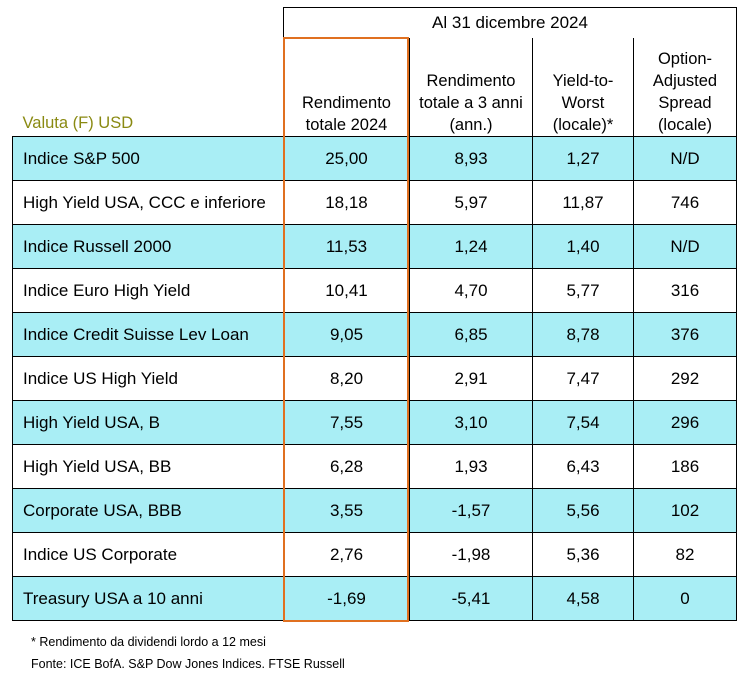 Image resolution: width=742 pixels, height=680 pixels. What do you see at coordinates (583, 334) in the screenshot?
I see `cell-ytw: 8,78` at bounding box center [583, 334].